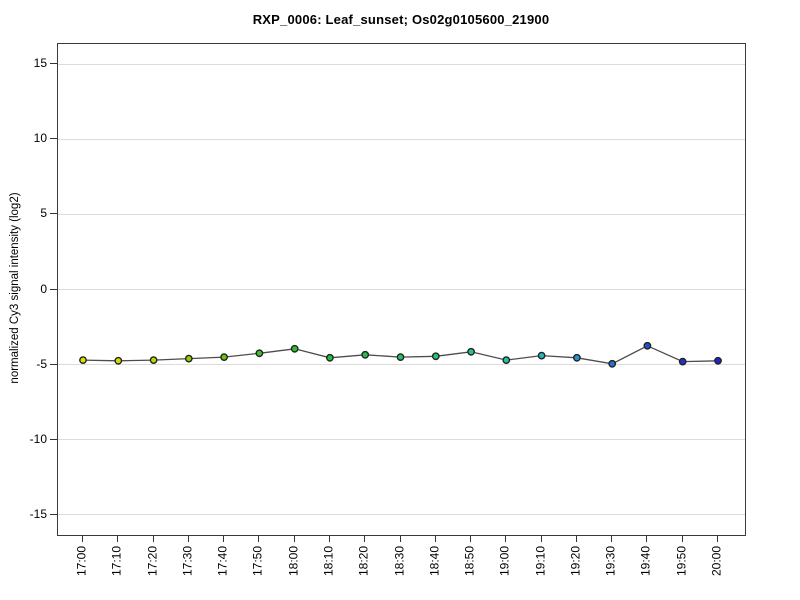 This screenshot has width=800, height=600. Describe the element at coordinates (328, 561) in the screenshot. I see `x-axis-tick-label: 18:10` at that location.